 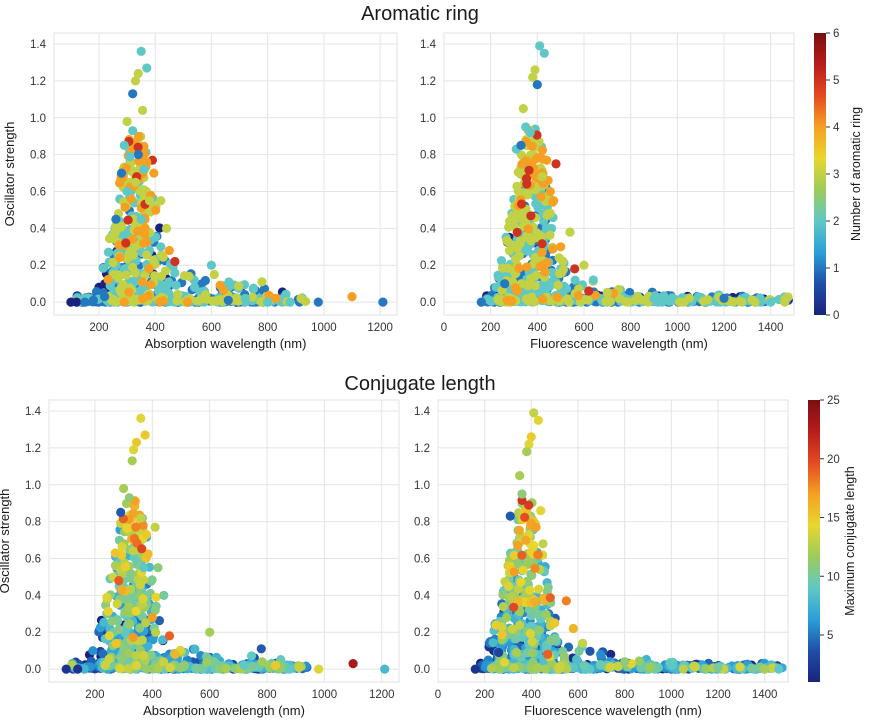 I want to click on colorbar-tick-label: 20, so click(x=833, y=460).